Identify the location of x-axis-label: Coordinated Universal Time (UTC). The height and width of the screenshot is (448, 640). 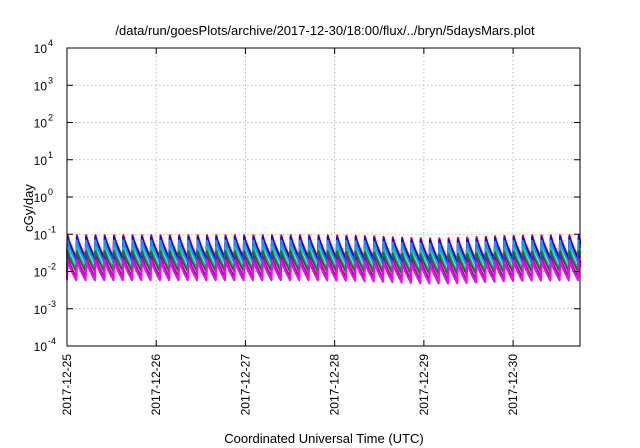
(323, 438).